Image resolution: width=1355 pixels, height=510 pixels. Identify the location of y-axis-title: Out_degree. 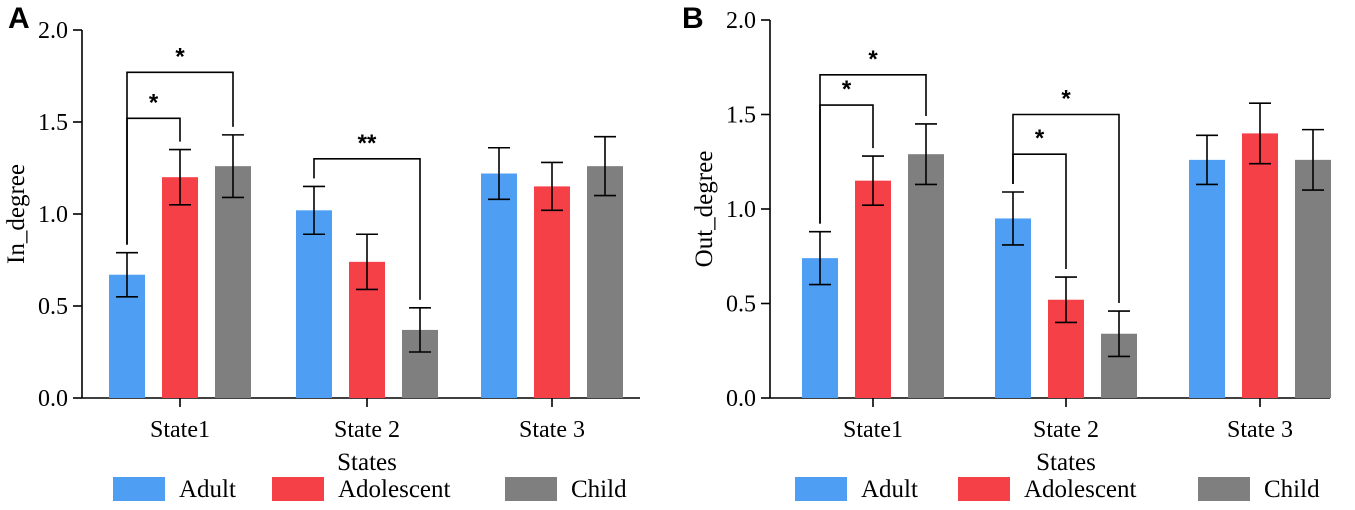
(704, 209).